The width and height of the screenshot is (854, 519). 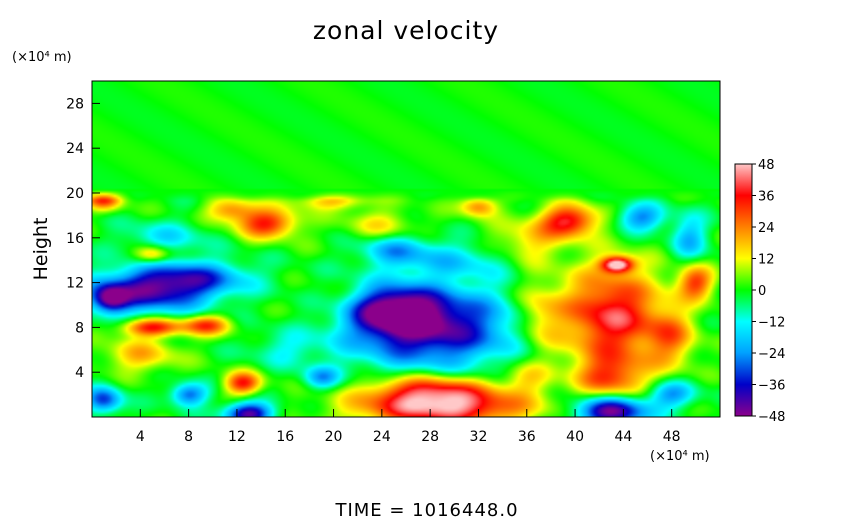 I want to click on colorbar-tick-label: −24, so click(x=771, y=354).